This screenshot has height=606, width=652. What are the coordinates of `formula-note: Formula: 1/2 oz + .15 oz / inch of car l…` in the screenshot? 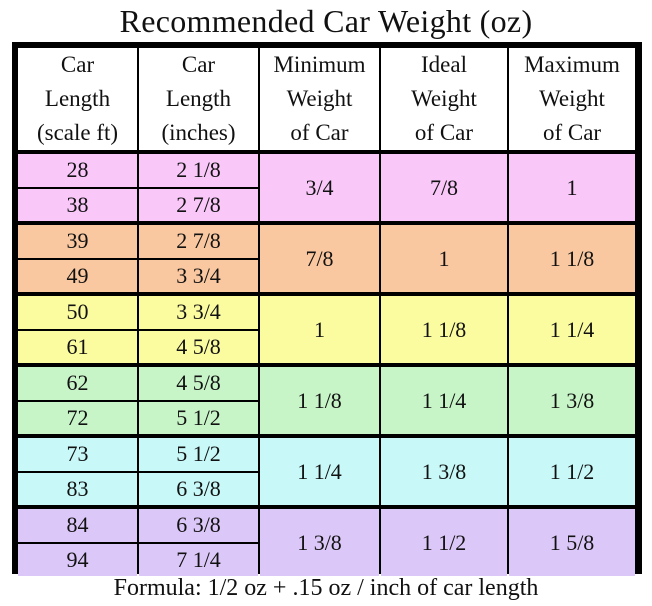 It's located at (326, 588).